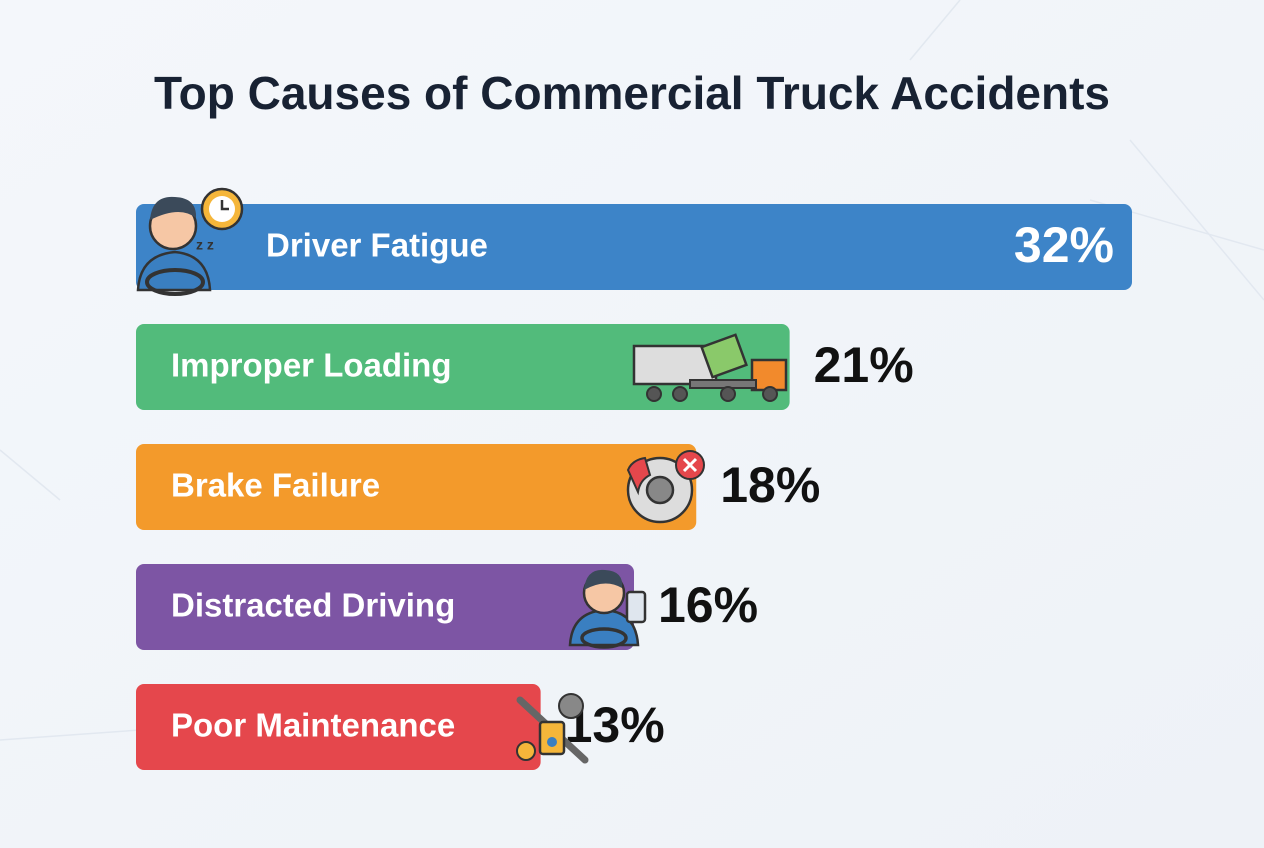  What do you see at coordinates (190, 241) in the screenshot?
I see `fatigue-icon: z z` at bounding box center [190, 241].